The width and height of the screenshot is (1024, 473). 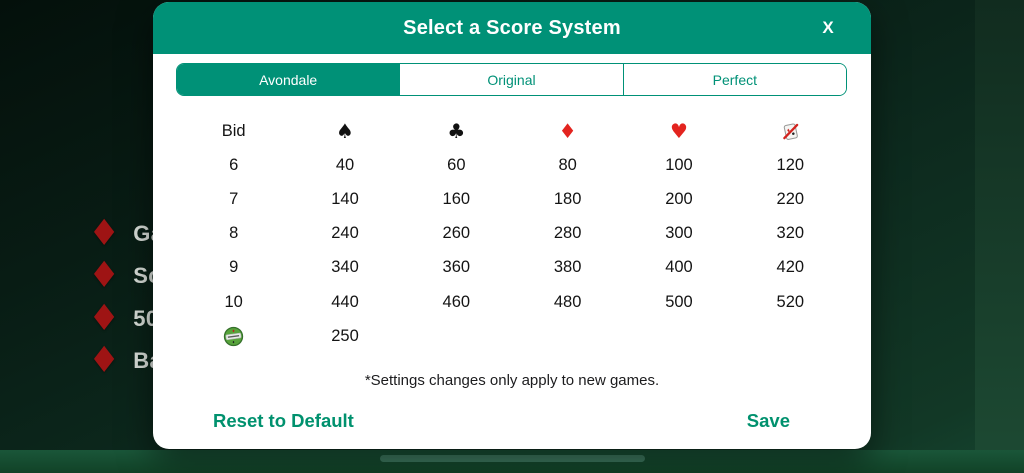 I want to click on background-menu-item: ♦ Ga, so click(x=125, y=234).